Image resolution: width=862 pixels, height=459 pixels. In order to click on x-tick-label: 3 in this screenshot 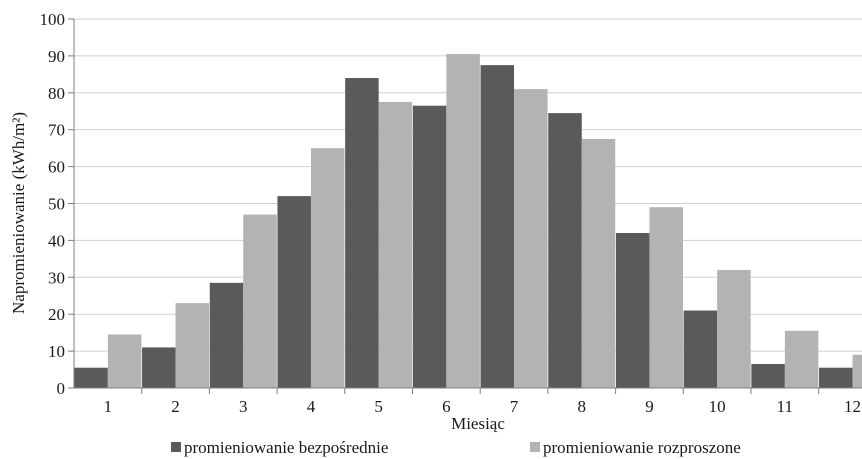, I will do `click(243, 406)`.